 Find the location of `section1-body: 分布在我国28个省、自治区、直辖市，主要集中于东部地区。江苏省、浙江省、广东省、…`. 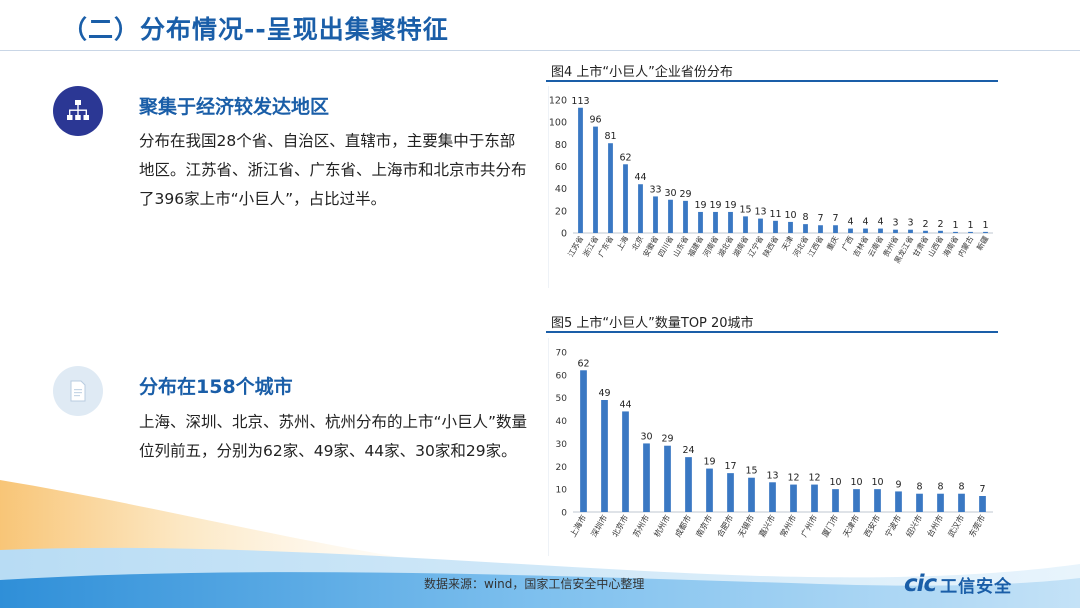

section1-body: 分布在我国28个省、自治区、直辖市，主要集中于东部地区。江苏省、浙江省、广东省、… is located at coordinates (333, 170).